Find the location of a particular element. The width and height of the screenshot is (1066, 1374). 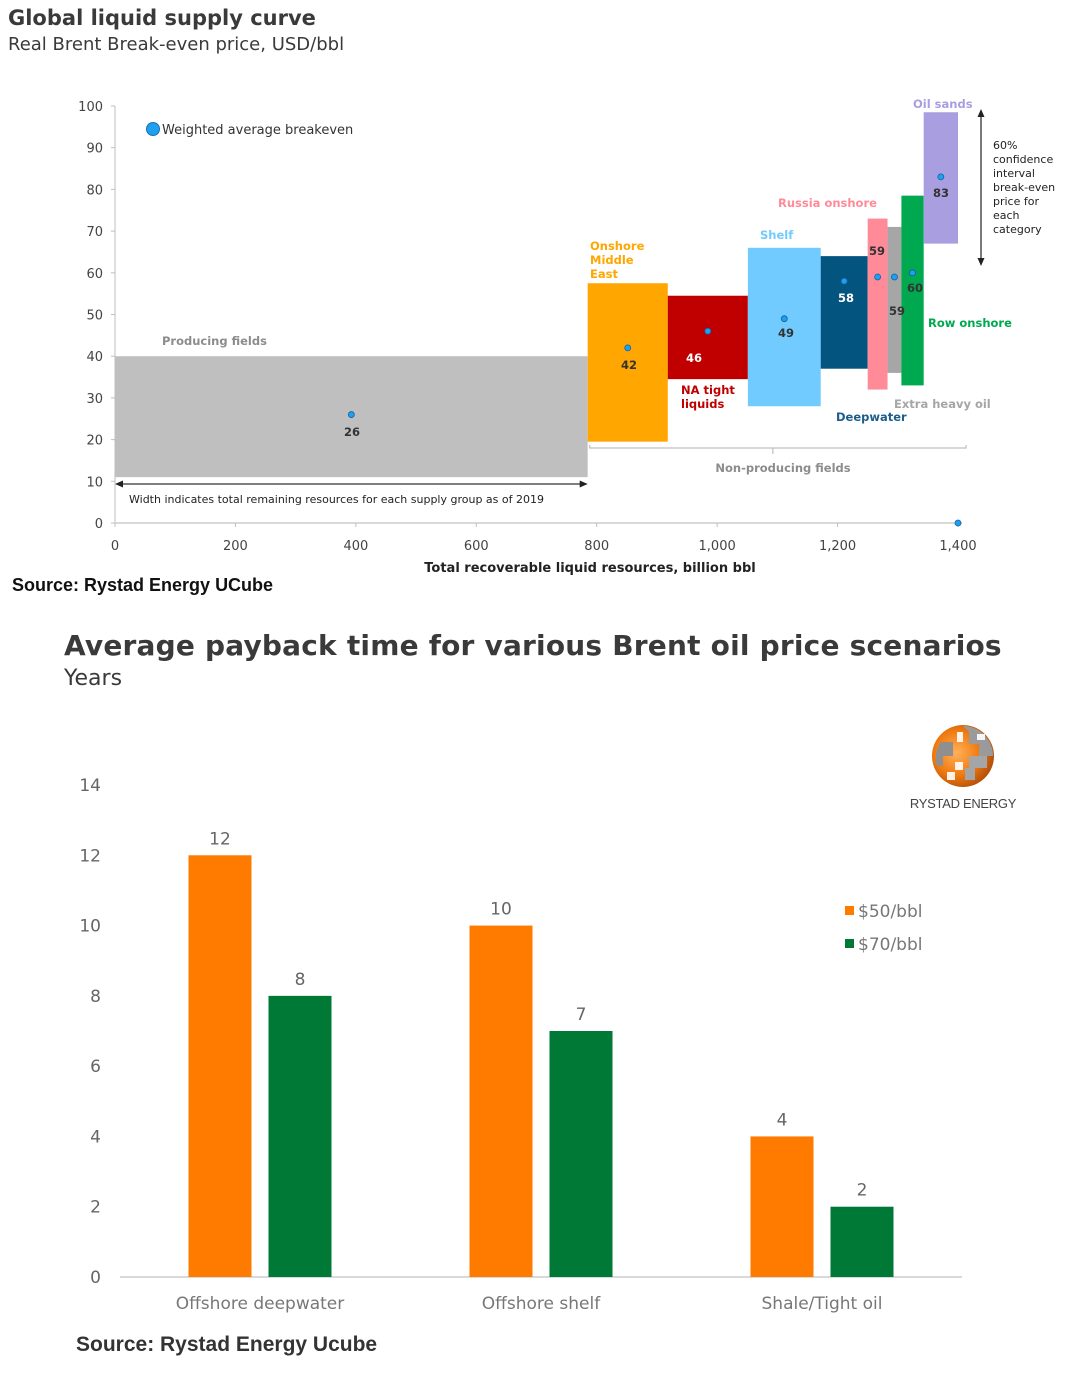

arrow-right-head is located at coordinates (583, 484).